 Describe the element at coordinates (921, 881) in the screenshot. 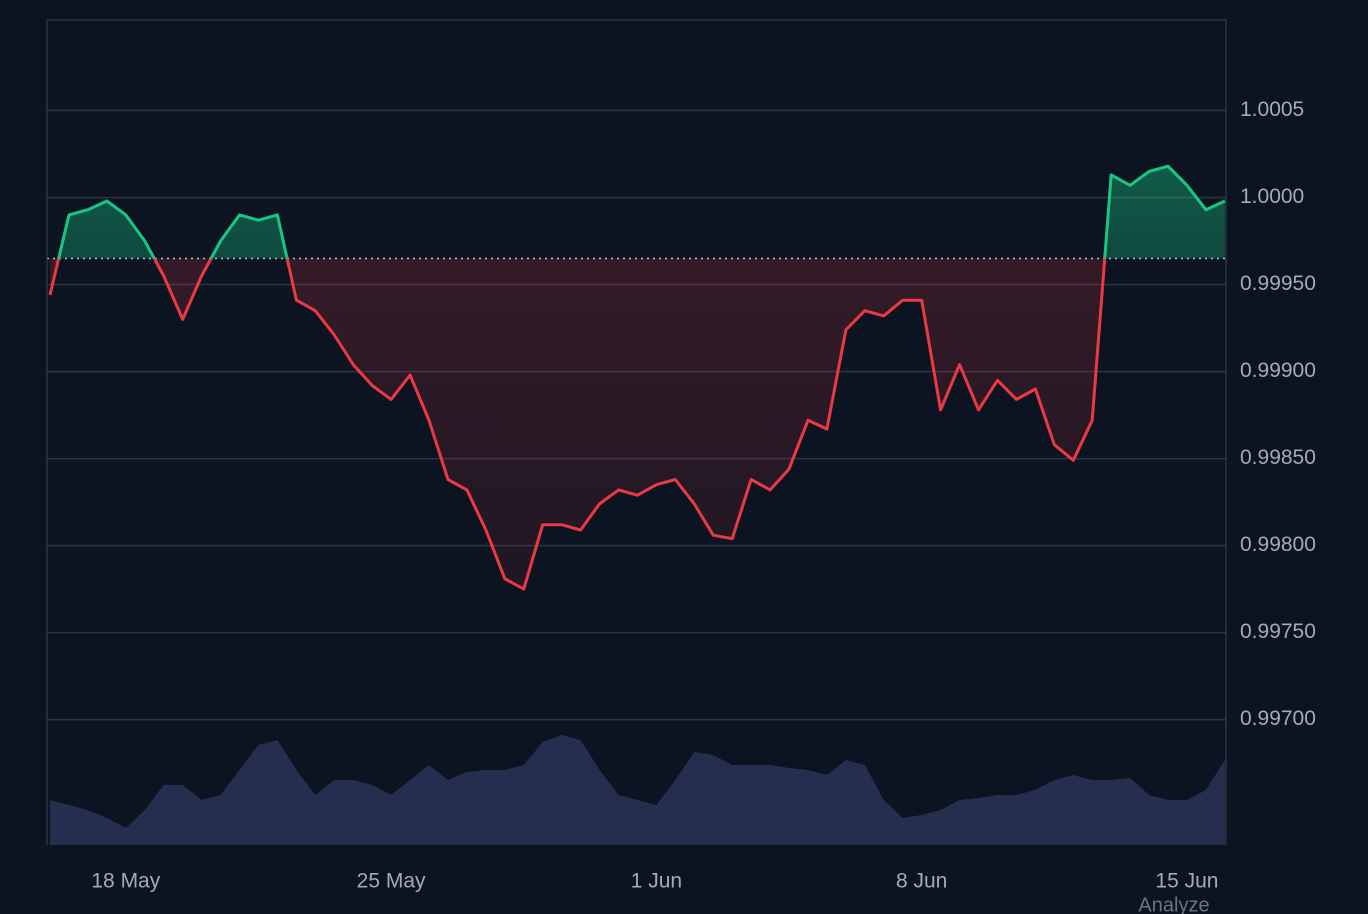

I see `x-tick-label: 8 Jun` at that location.